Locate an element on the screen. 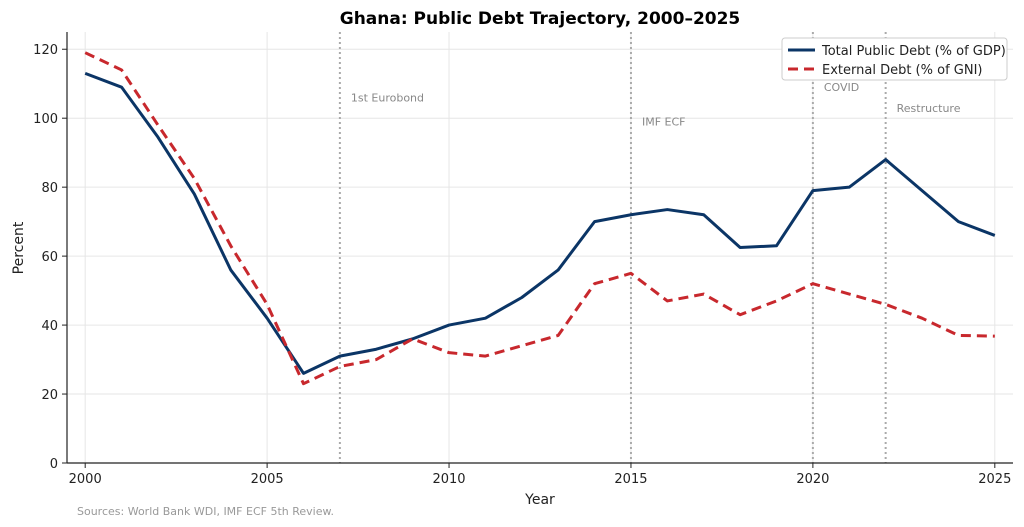 This screenshot has width=1024, height=527. event-marker-label: IMF ECF is located at coordinates (664, 122).